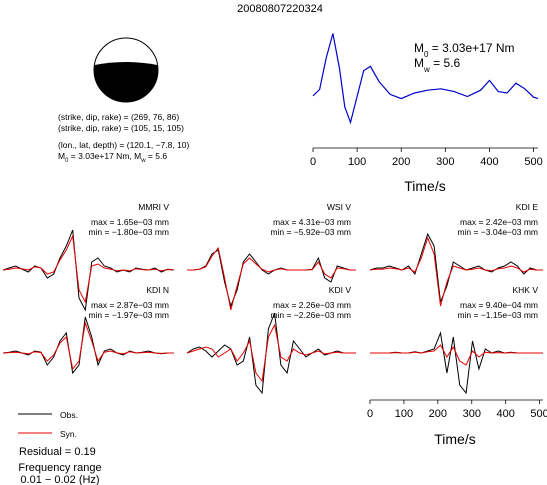  What do you see at coordinates (69, 415) in the screenshot?
I see `legend-obs-label: Obs.` at bounding box center [69, 415].